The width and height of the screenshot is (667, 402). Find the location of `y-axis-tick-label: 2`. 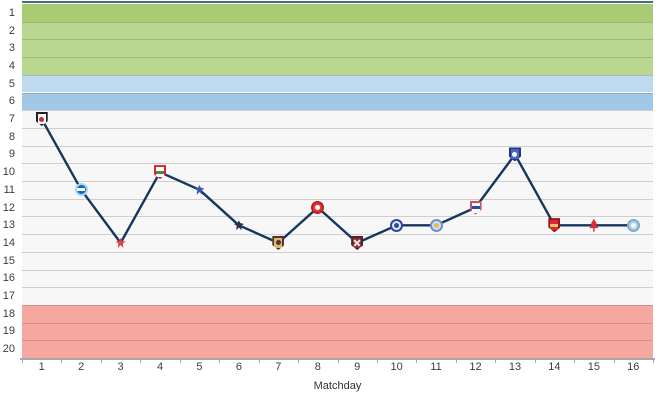

y-axis-tick-label: 2 is located at coordinates (11, 30).